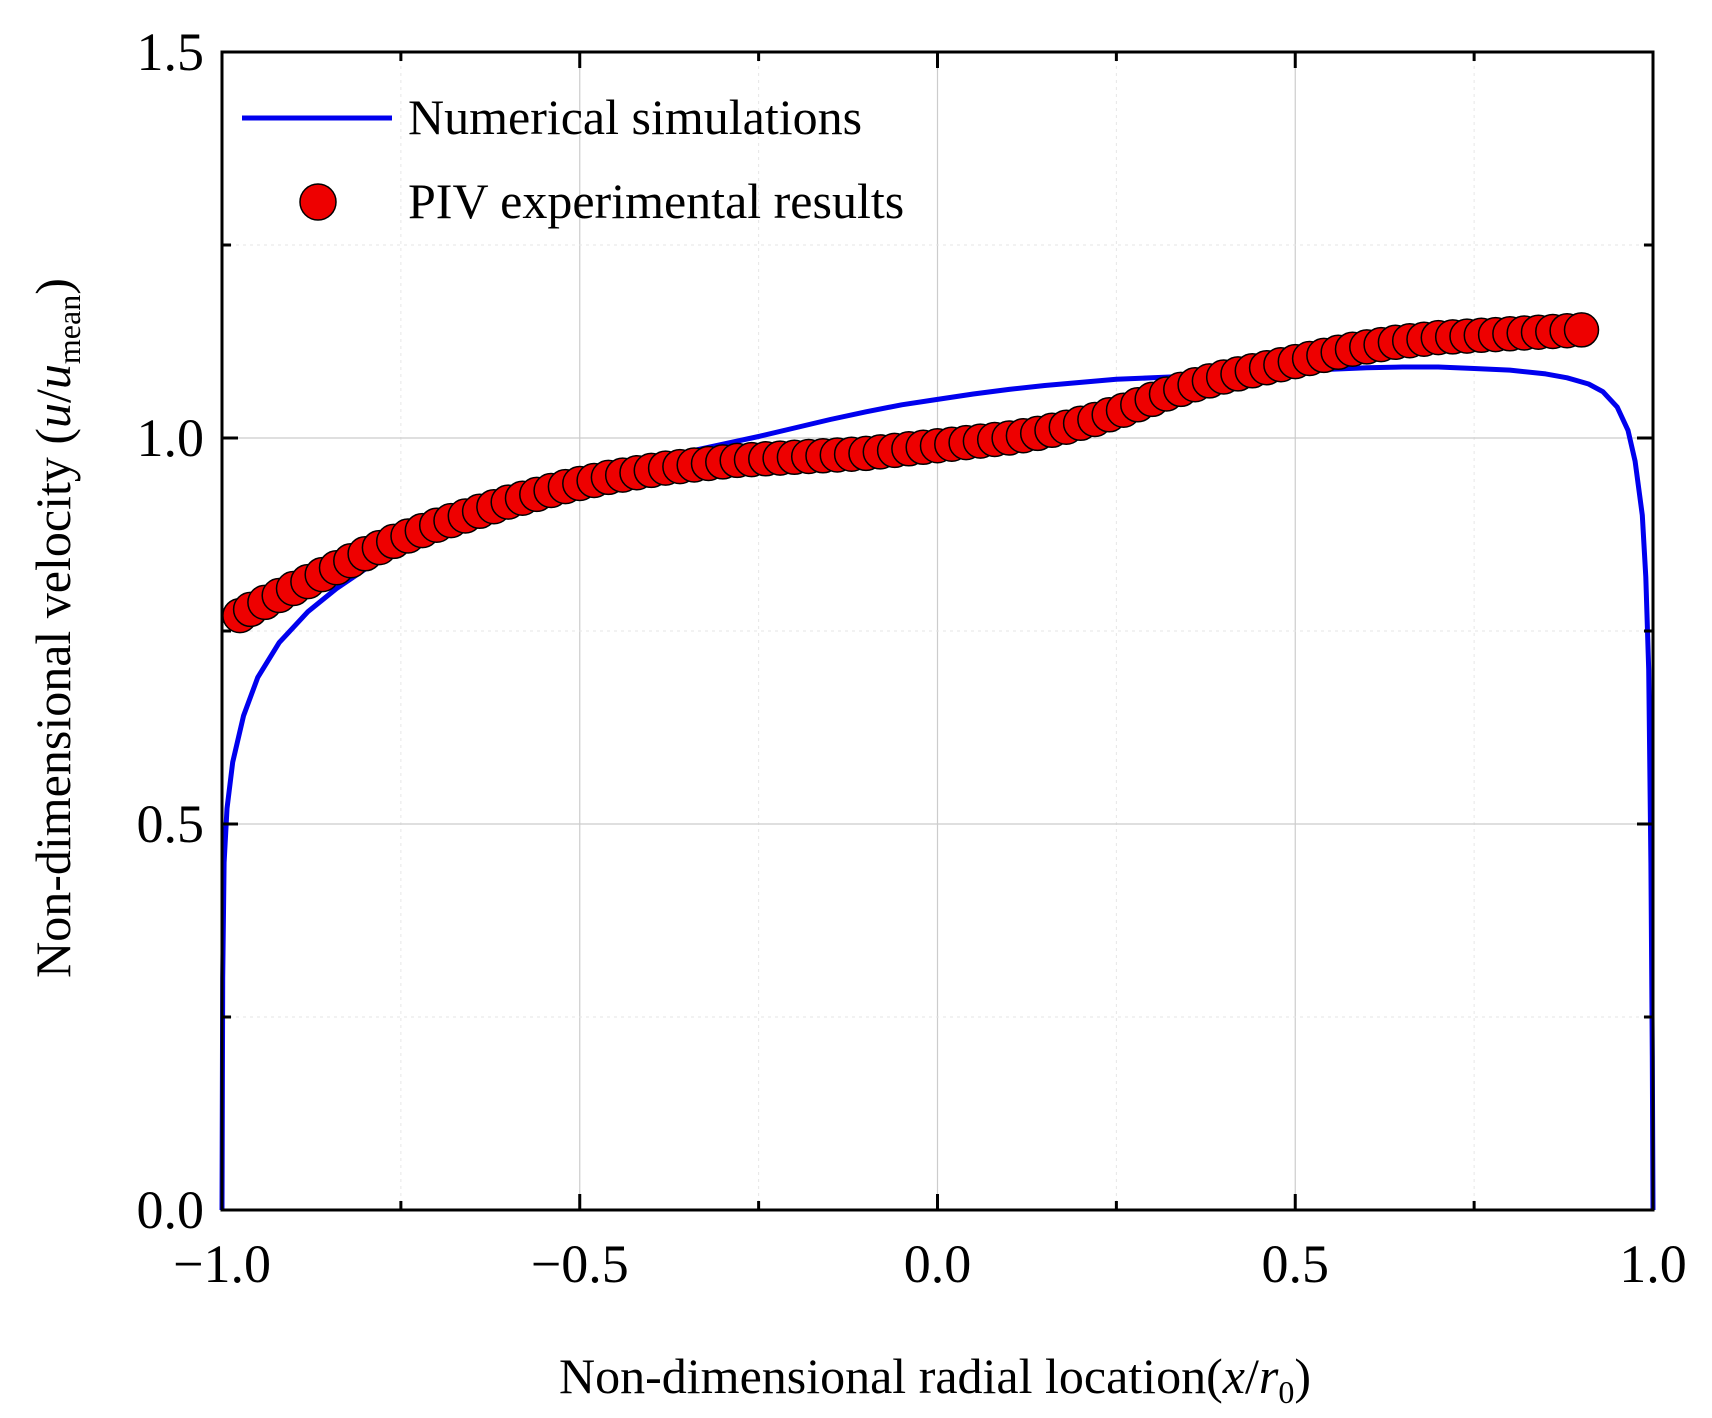 This screenshot has width=1712, height=1418. What do you see at coordinates (318, 202) in the screenshot?
I see `legend-marker-piv` at bounding box center [318, 202].